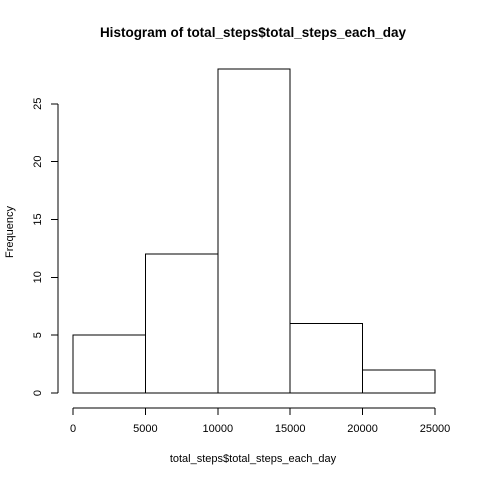 This screenshot has width=480, height=480. What do you see at coordinates (218, 429) in the screenshot?
I see `x-tick-label: 10000` at bounding box center [218, 429].